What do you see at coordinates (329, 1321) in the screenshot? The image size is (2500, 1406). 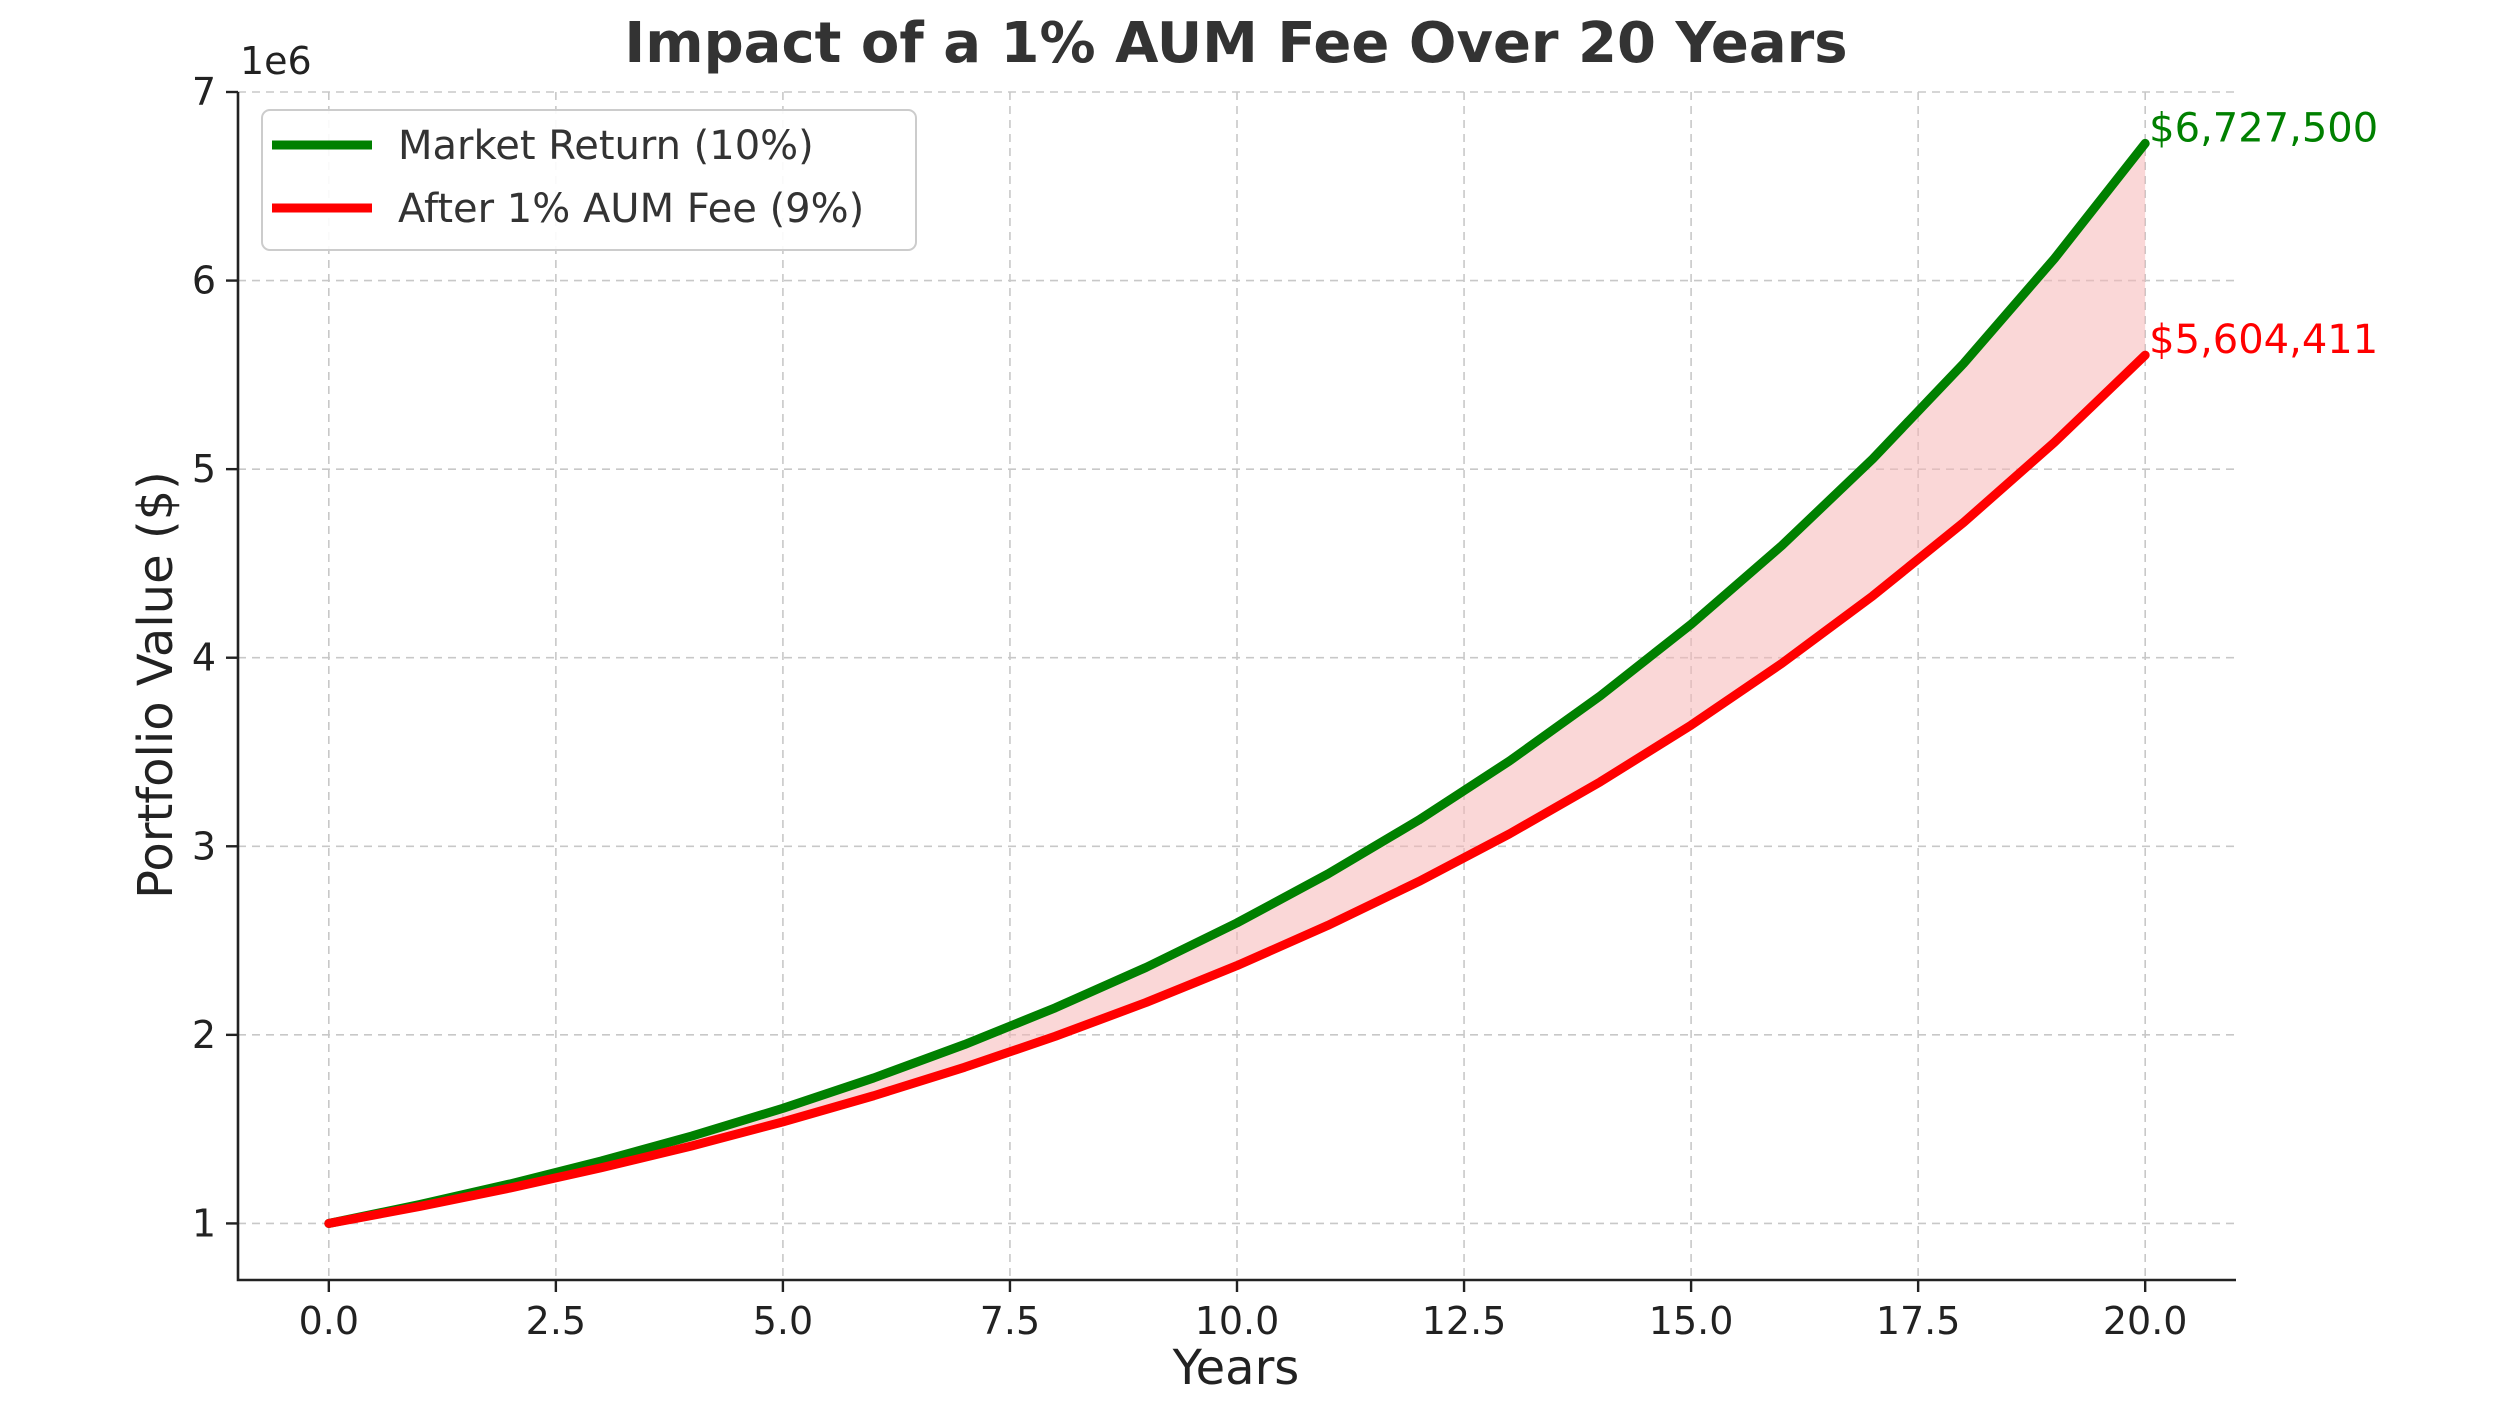 I see `x-tick-label-0: 0.0` at bounding box center [329, 1321].